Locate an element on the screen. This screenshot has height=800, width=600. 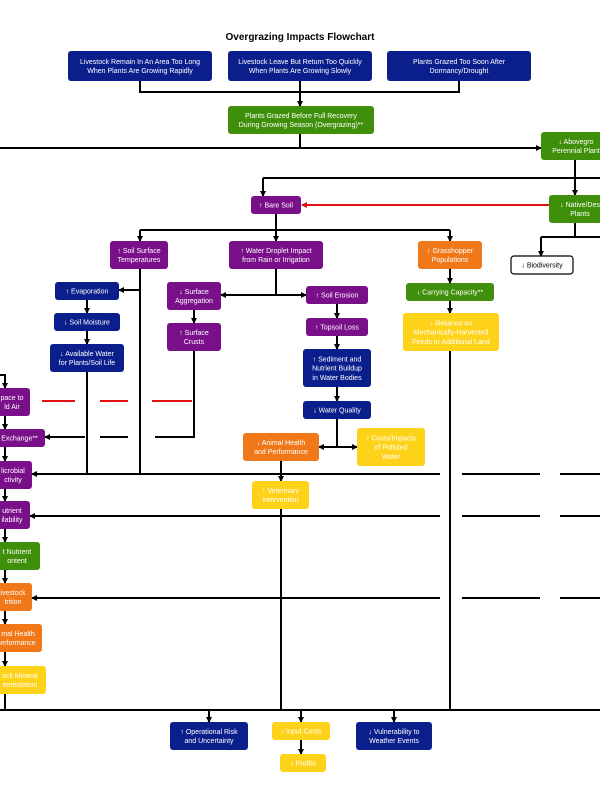
node-label: licrobial is located at coordinates (13, 471).